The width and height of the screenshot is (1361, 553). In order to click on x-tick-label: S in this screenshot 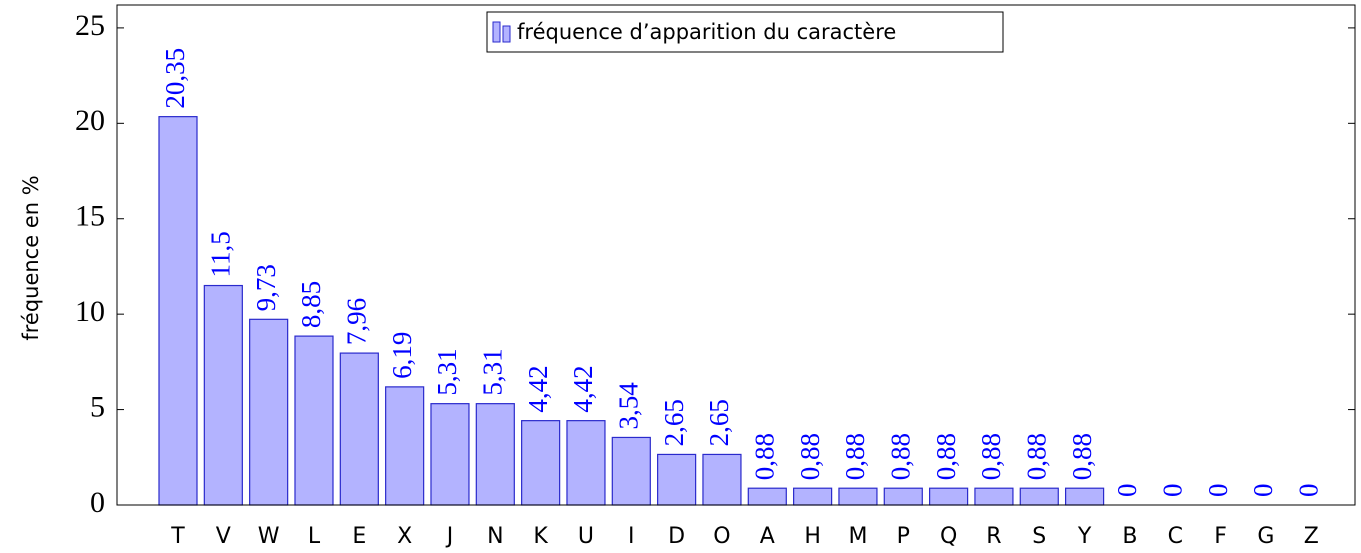, I will do `click(1039, 536)`.